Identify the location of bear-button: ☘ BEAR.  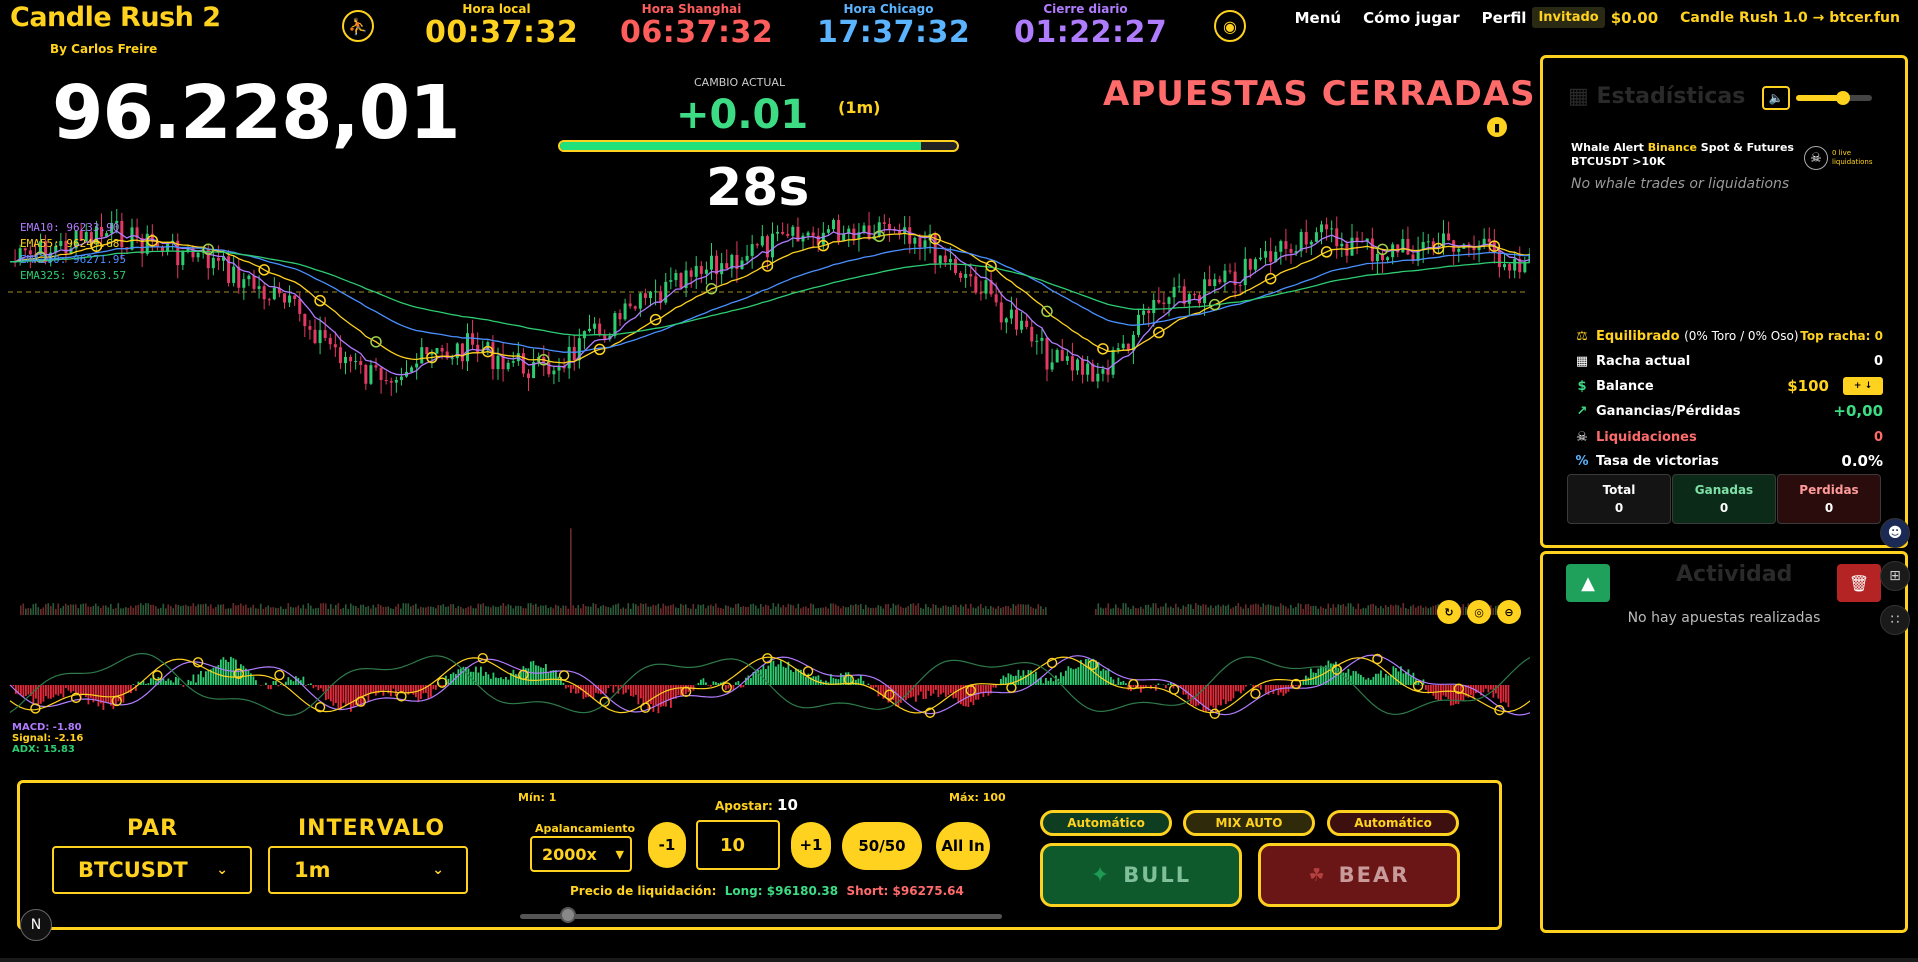
(1359, 875).